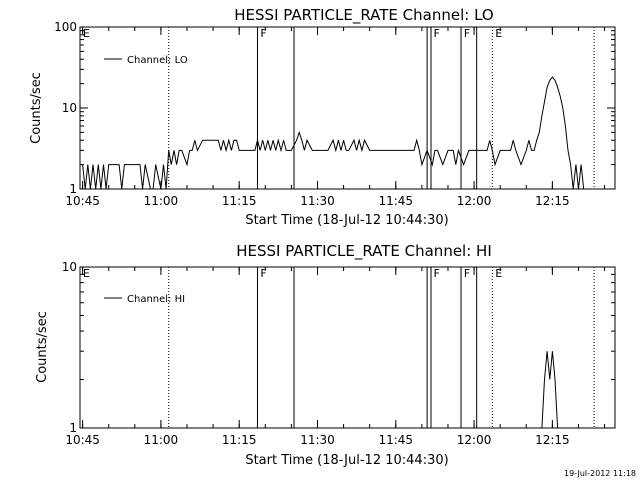 This screenshot has height=480, width=640. I want to click on legend: Channel: HI, so click(144, 299).